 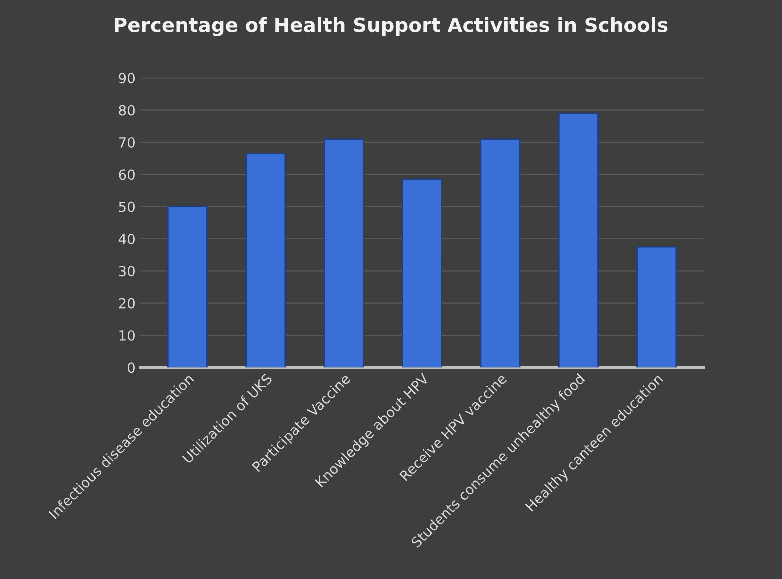 What do you see at coordinates (131, 368) in the screenshot?
I see `y-tick-label: 0` at bounding box center [131, 368].